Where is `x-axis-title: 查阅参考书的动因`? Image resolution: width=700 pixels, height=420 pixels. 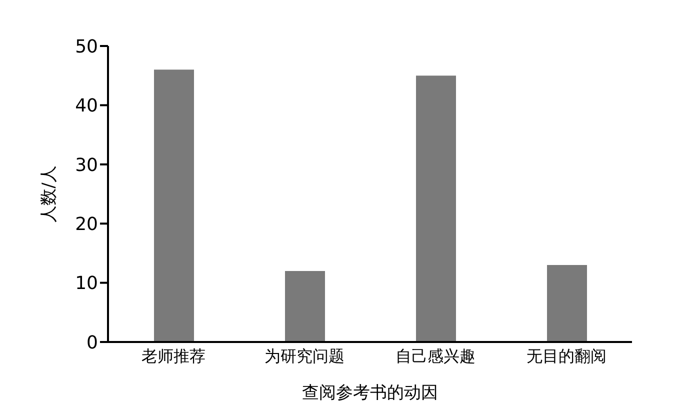
x-axis-title: 查阅参考书的动因 is located at coordinates (370, 393).